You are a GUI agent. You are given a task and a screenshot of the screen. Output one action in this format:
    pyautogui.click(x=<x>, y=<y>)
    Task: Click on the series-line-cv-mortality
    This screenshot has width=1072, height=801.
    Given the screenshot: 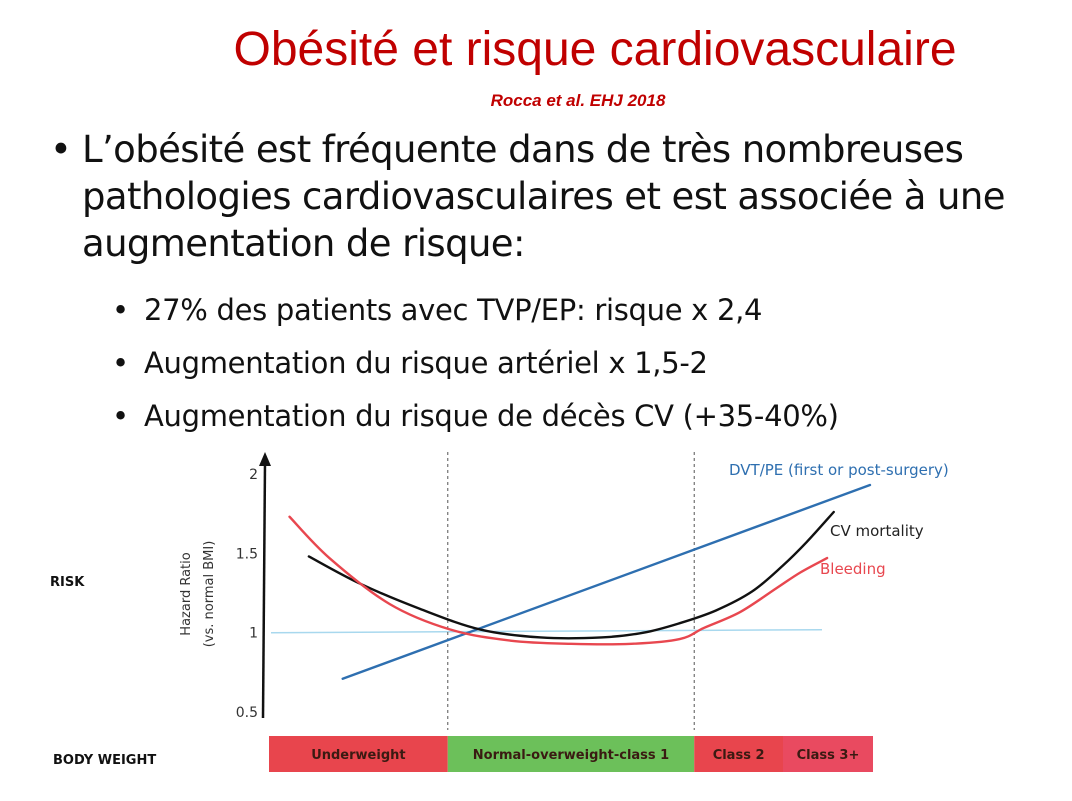 What is the action you would take?
    pyautogui.click(x=571, y=575)
    